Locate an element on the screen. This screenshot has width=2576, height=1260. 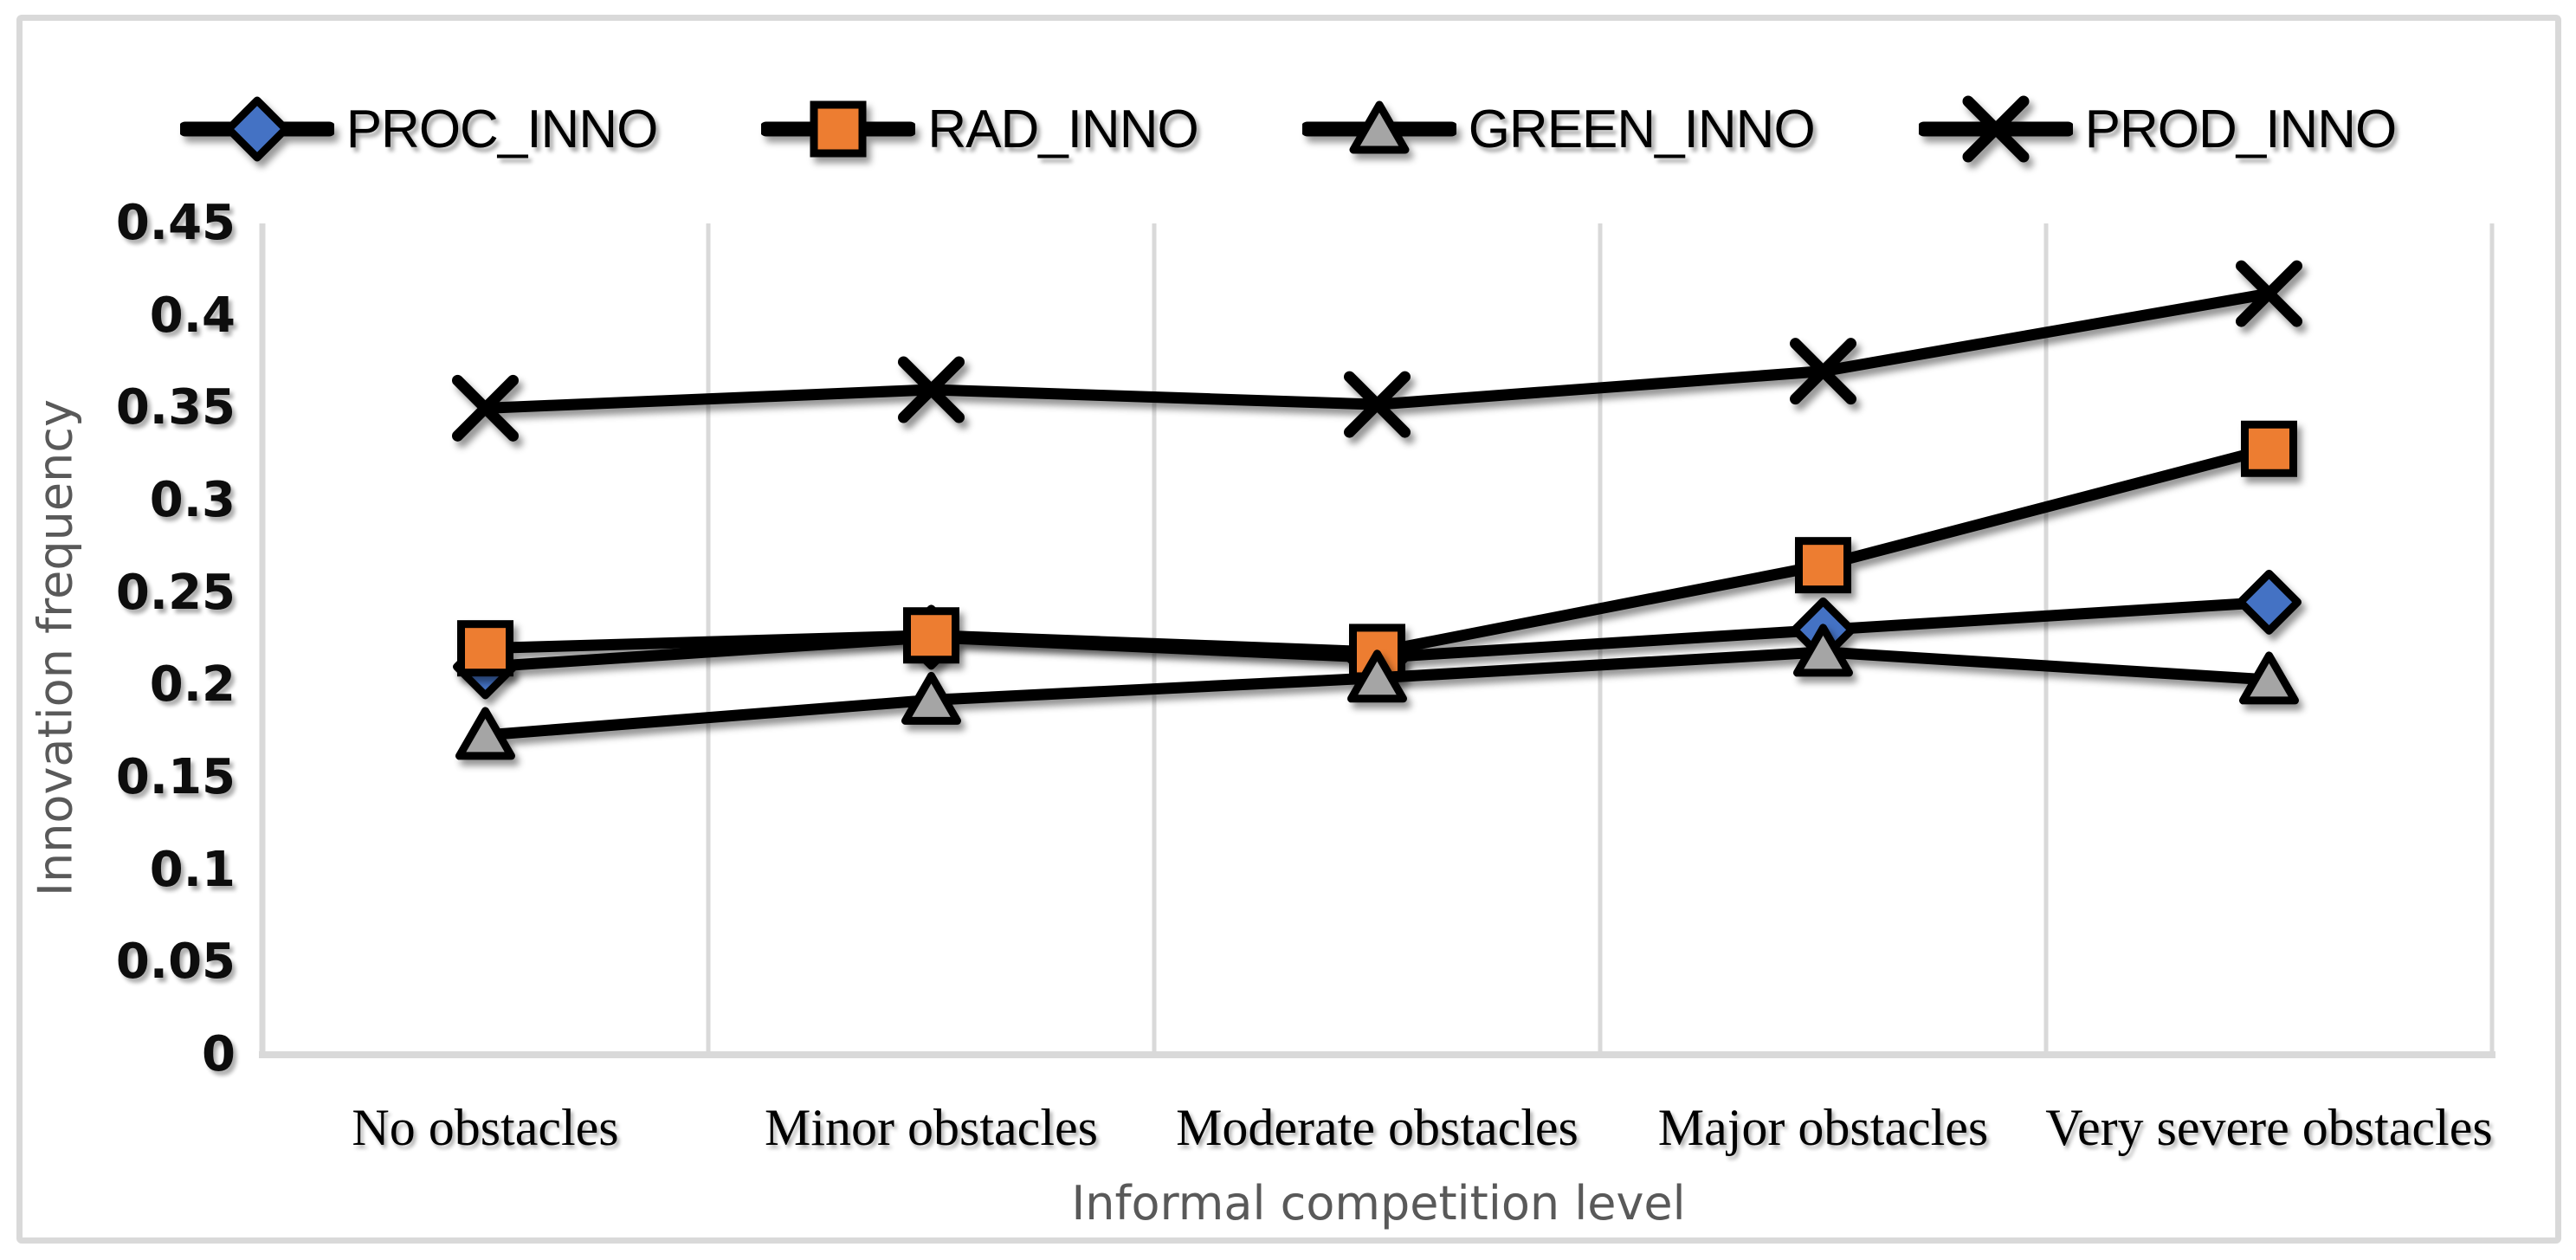
series-GREEN_INNO is located at coordinates (1377, 692).